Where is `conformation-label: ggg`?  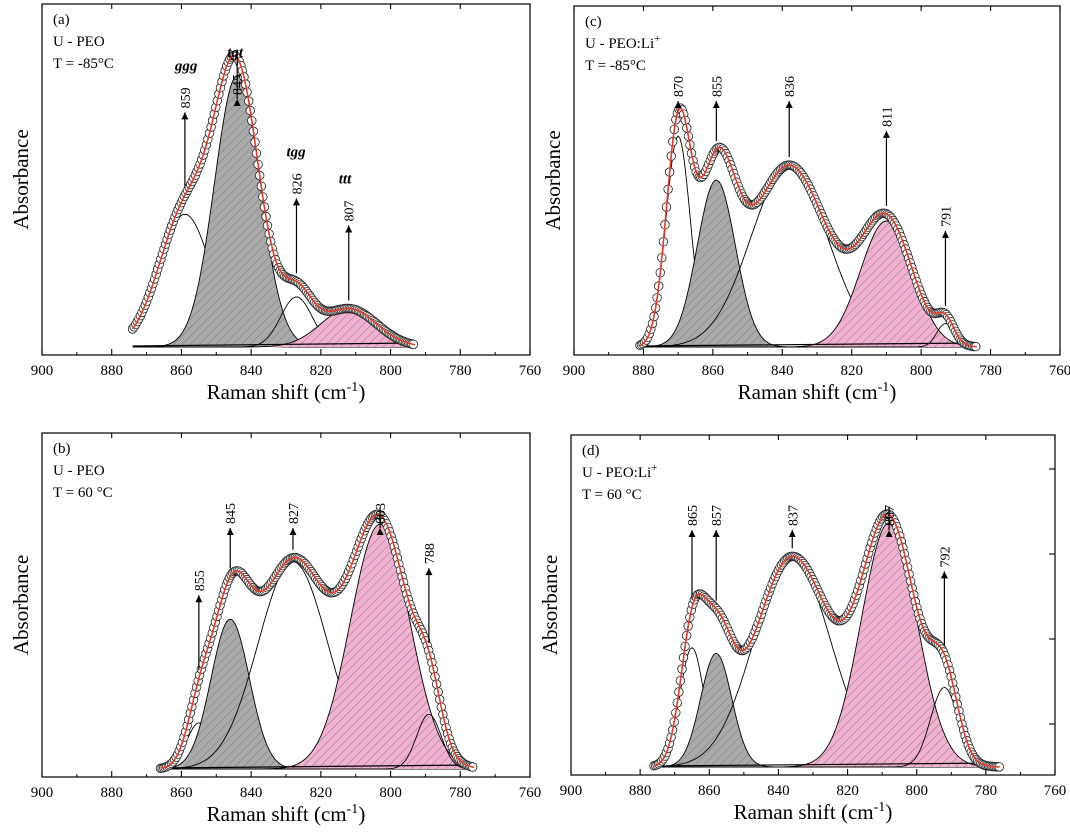 conformation-label: ggg is located at coordinates (186, 66).